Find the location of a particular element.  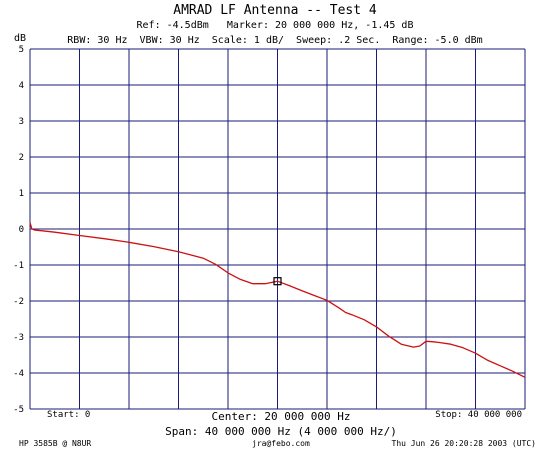

y-tick-label: -3 is located at coordinates (18, 338).